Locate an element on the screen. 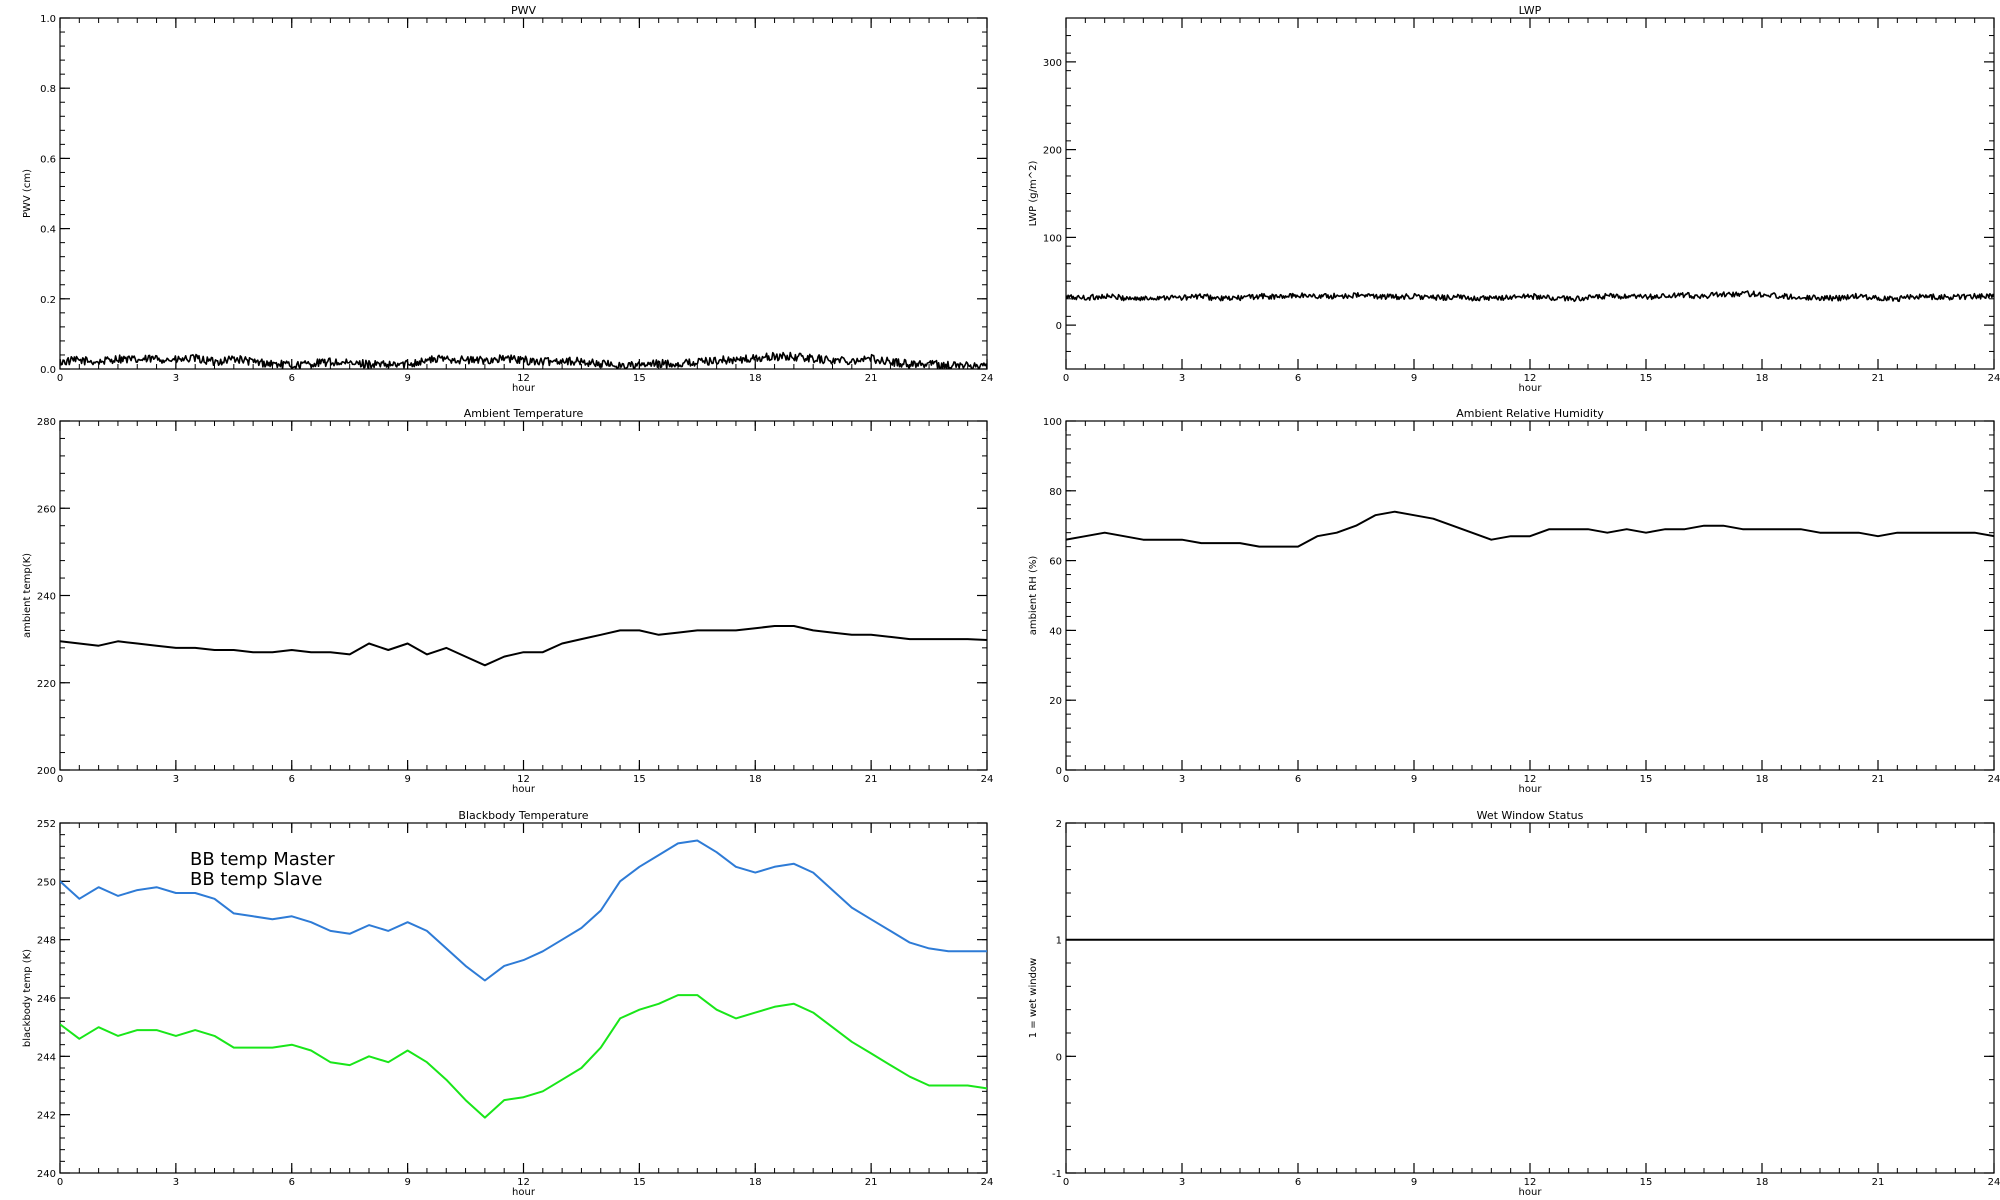 The height and width of the screenshot is (1200, 2000). series-line-bb-temp-slave is located at coordinates (523, 1056).